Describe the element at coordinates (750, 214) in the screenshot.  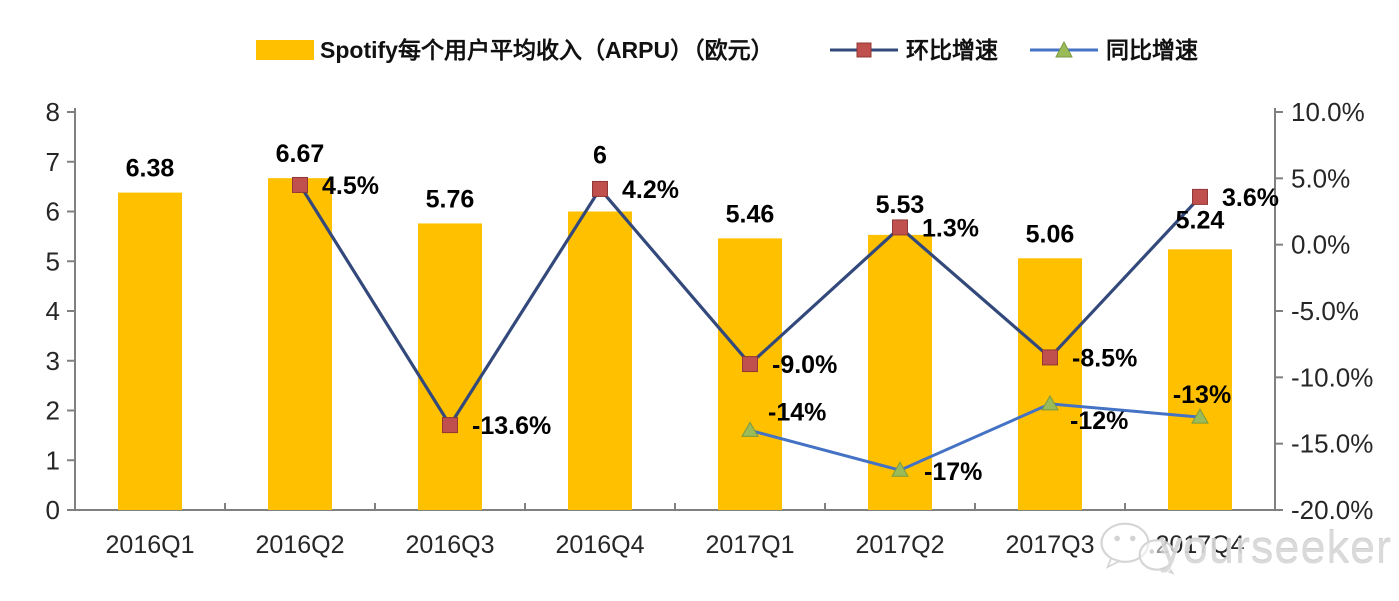
I see `bar-value-label: 5.46` at that location.